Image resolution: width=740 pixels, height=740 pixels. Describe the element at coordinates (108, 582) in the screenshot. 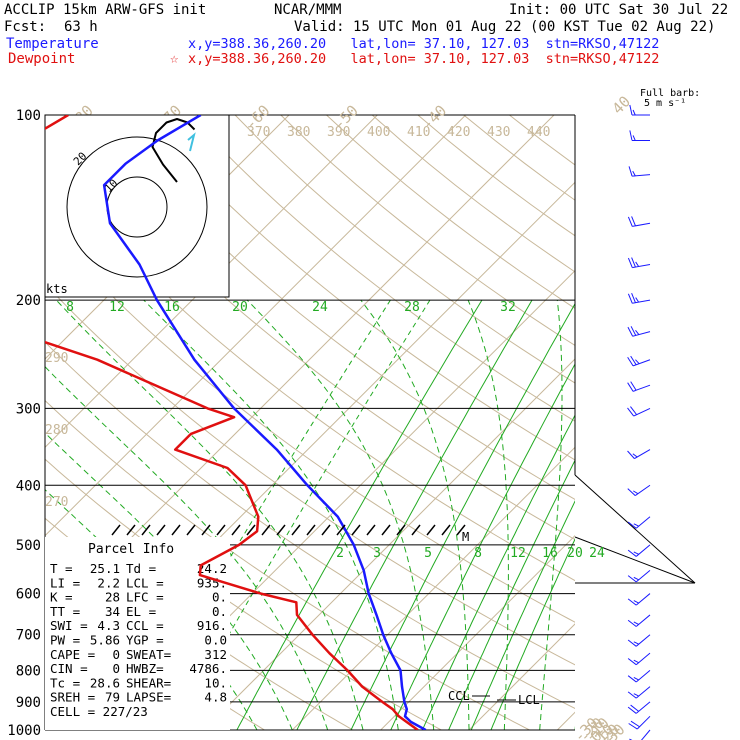

I see `parcel-info-value: 2.2` at that location.